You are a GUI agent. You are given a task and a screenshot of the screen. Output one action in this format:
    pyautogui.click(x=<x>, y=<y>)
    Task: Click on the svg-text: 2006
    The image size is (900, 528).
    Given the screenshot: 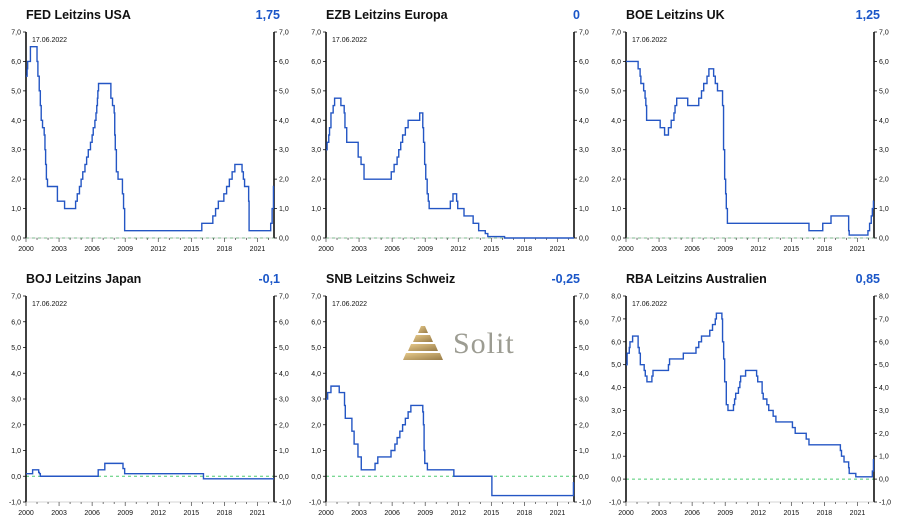 What is the action you would take?
    pyautogui.click(x=92, y=513)
    